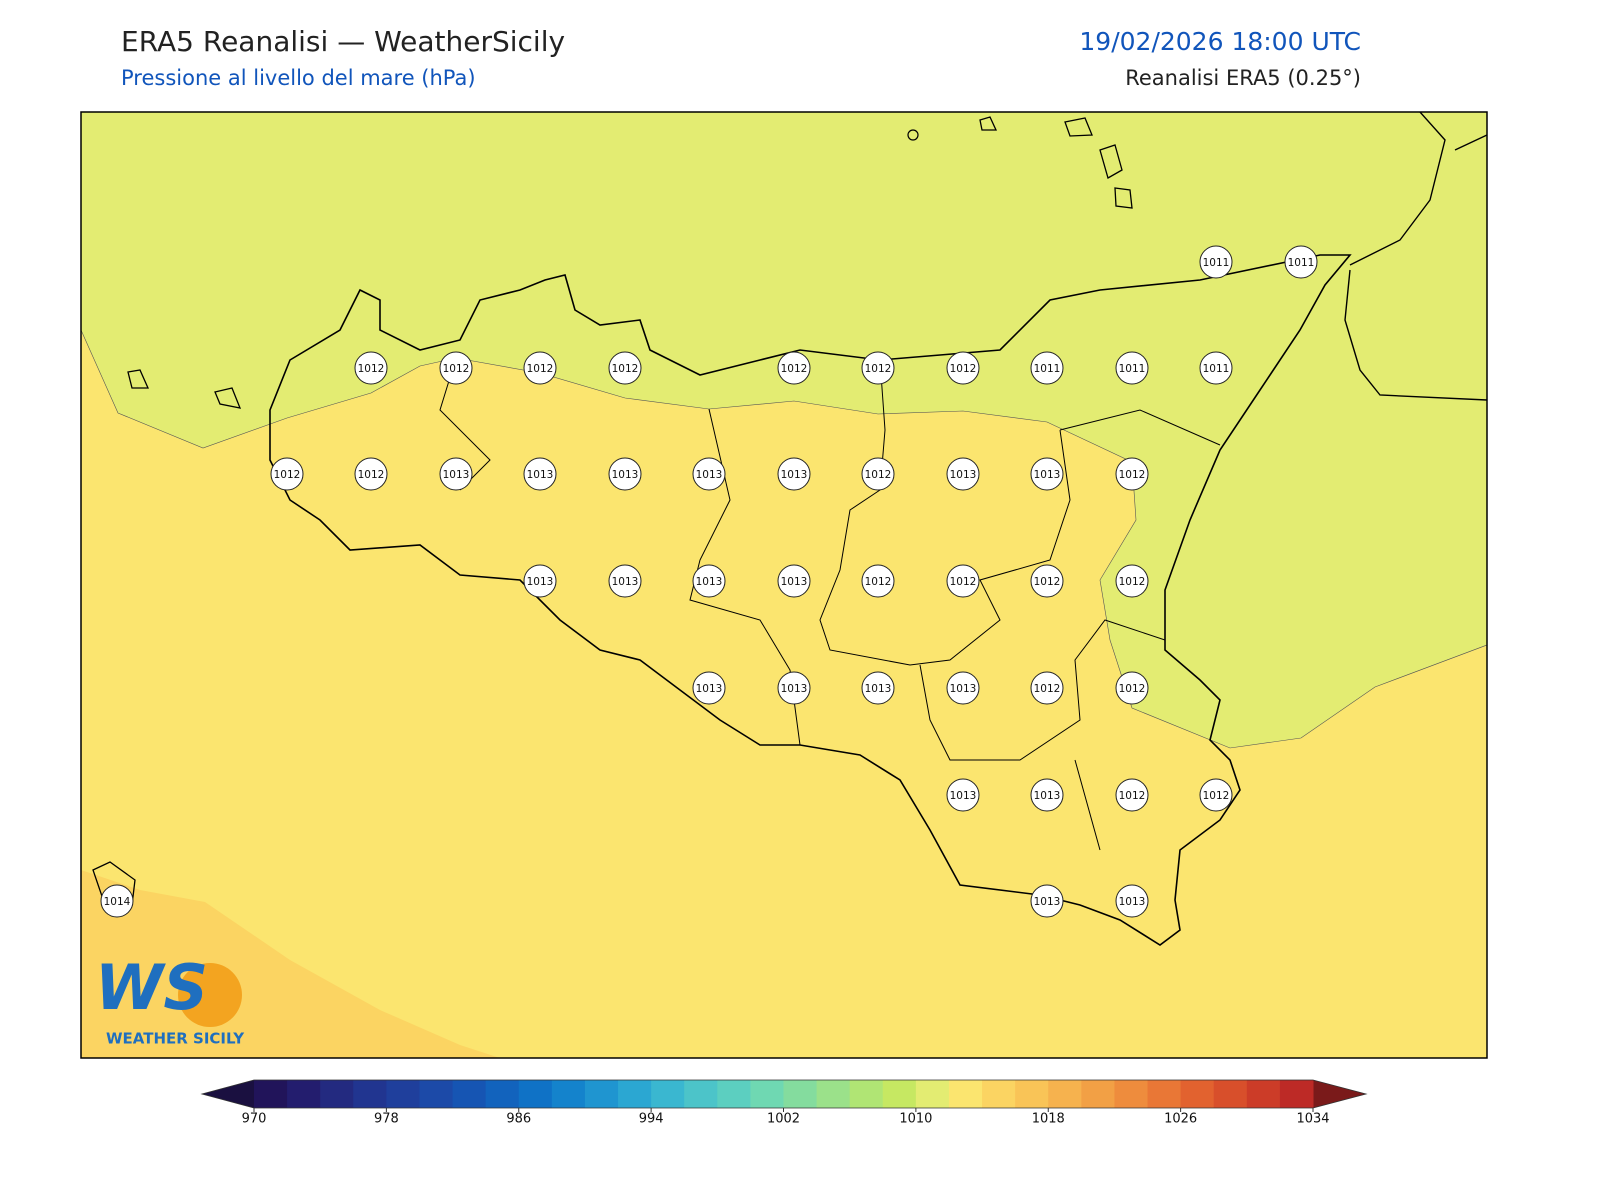  Describe the element at coordinates (1312, 1119) in the screenshot. I see `colorbar-tick-label: 1034` at that location.